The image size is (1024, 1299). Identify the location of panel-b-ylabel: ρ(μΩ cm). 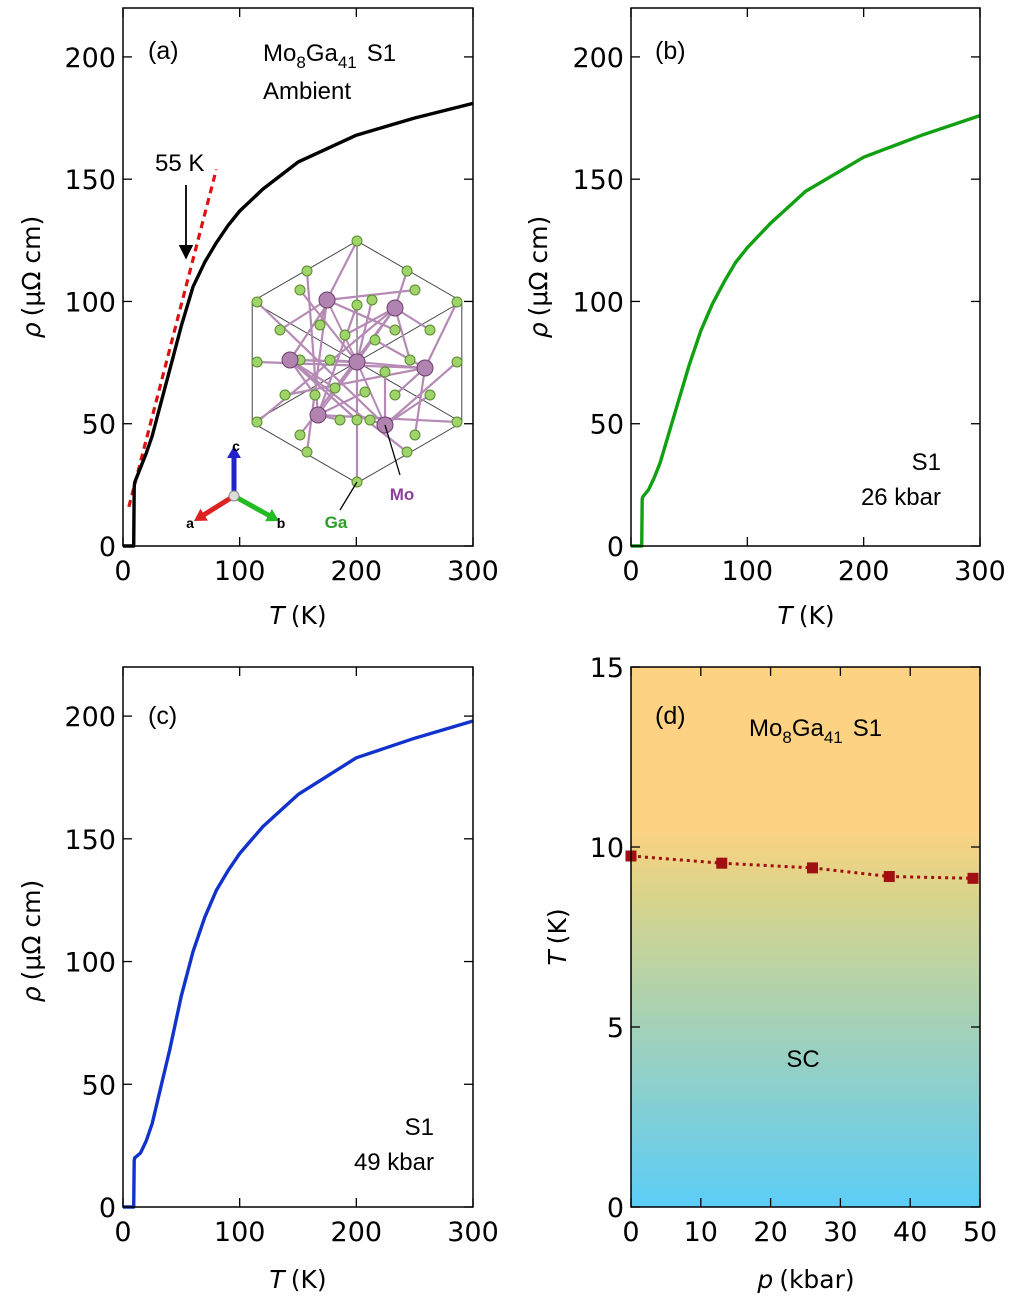
(538, 277).